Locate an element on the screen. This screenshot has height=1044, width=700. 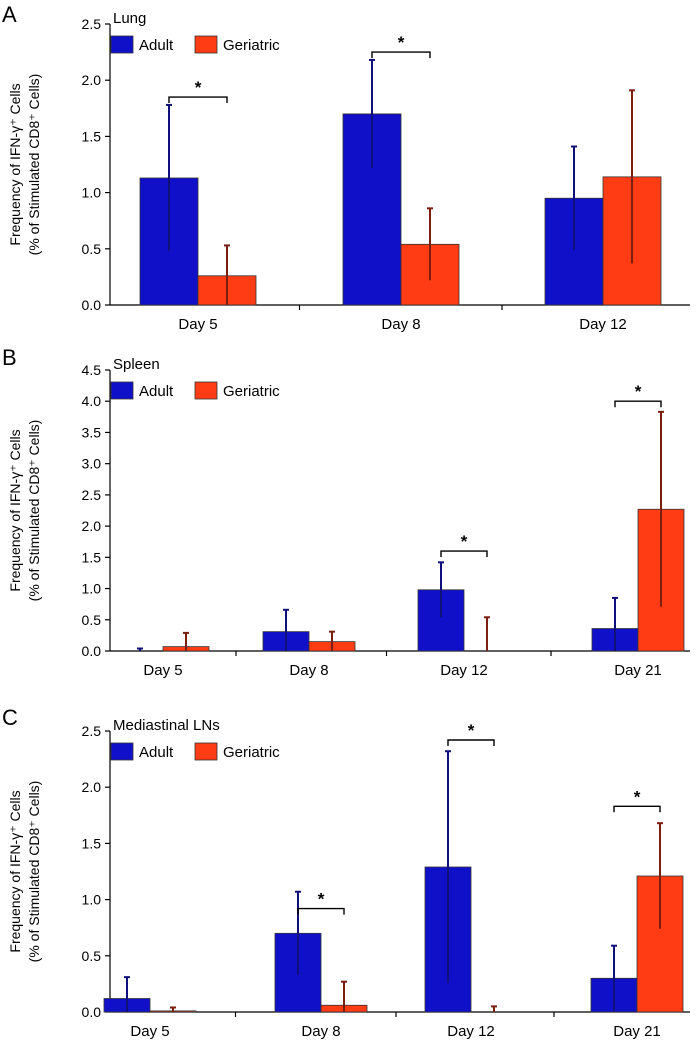
panel-title: Mediastinal LNs is located at coordinates (166, 725).